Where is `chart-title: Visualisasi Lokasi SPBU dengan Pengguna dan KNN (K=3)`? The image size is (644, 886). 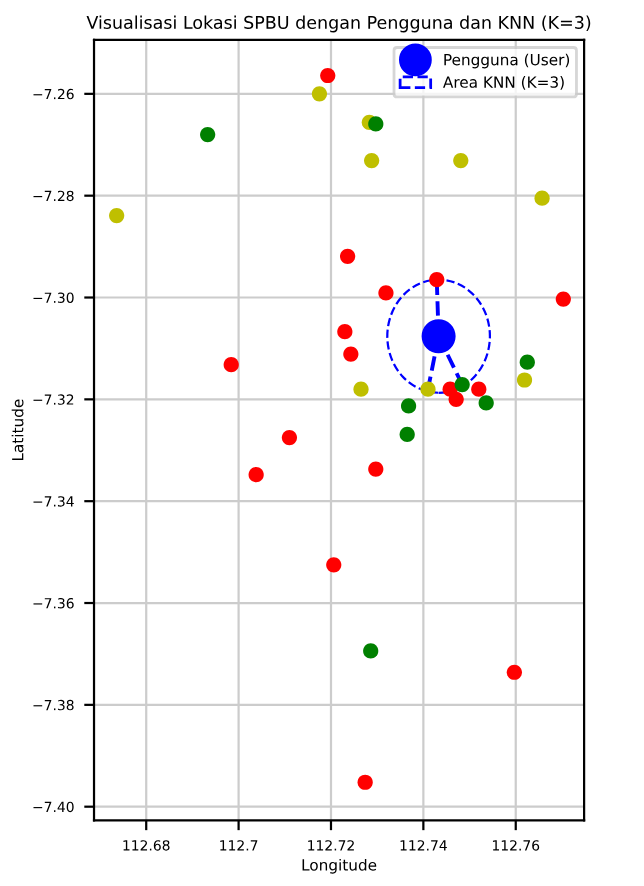
chart-title: Visualisasi Lokasi SPBU dengan Pengguna dan KNN (K=3) is located at coordinates (338, 24).